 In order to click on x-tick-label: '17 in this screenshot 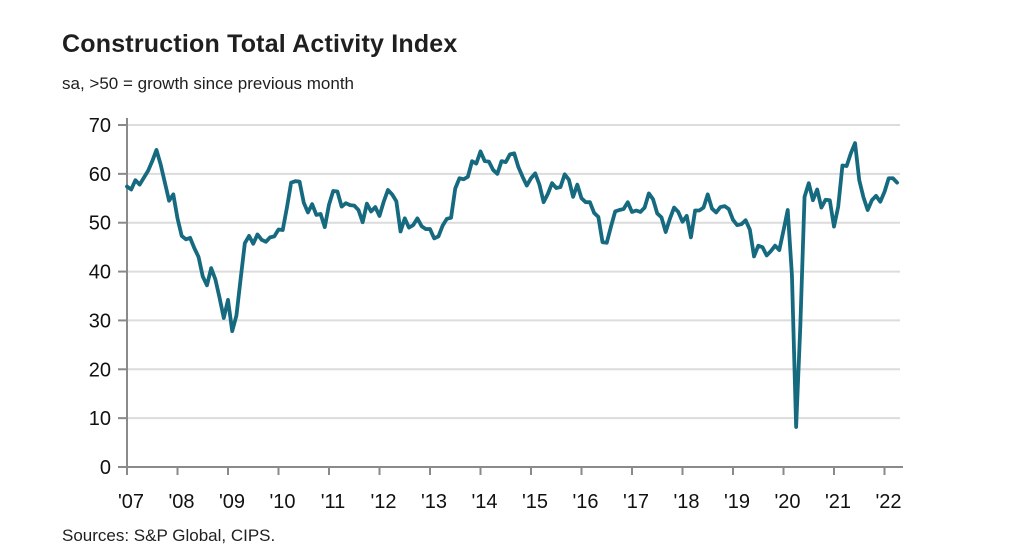, I will do `click(636, 502)`.